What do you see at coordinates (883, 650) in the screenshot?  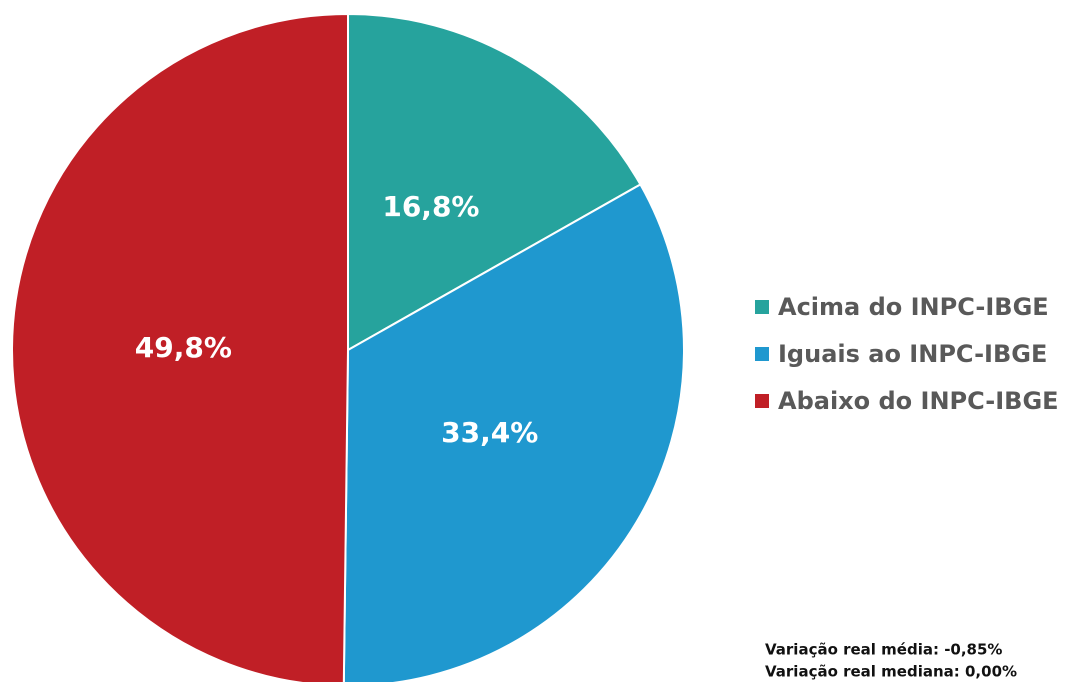 I see `annotation: Variação real média: -0,85%` at bounding box center [883, 650].